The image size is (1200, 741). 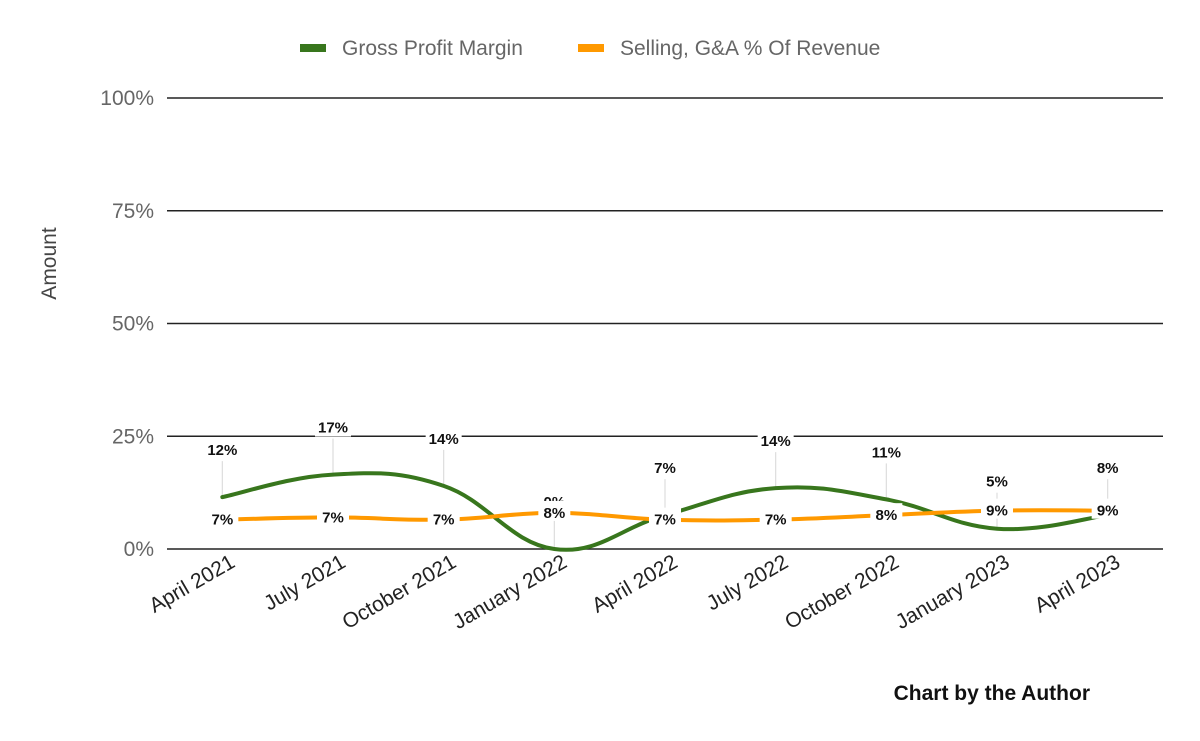 I want to click on data-label: 5%, so click(x=997, y=482).